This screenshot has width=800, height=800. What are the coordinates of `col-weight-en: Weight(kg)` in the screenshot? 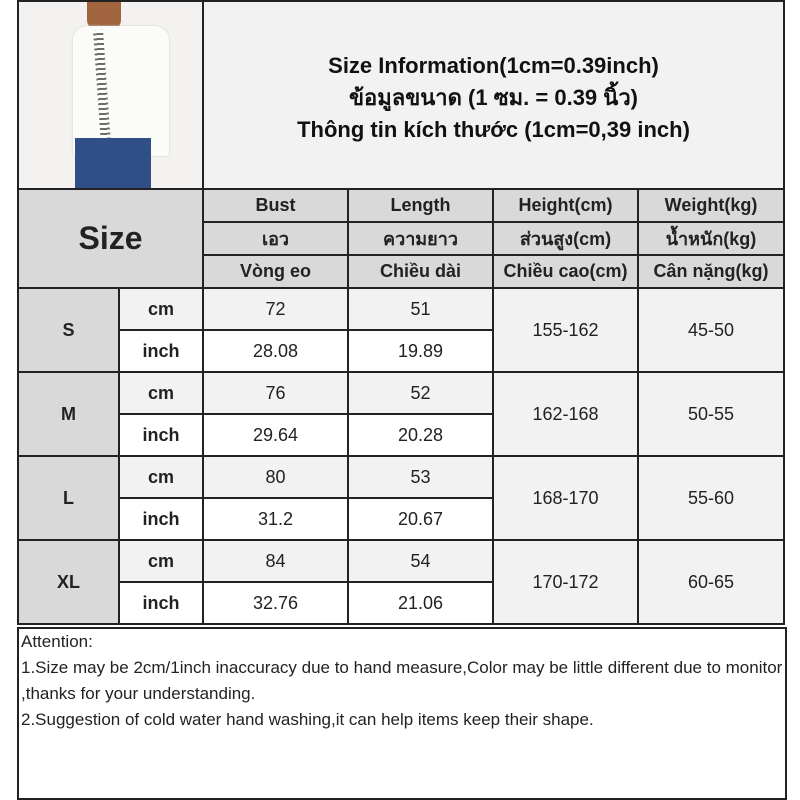 It's located at (711, 205).